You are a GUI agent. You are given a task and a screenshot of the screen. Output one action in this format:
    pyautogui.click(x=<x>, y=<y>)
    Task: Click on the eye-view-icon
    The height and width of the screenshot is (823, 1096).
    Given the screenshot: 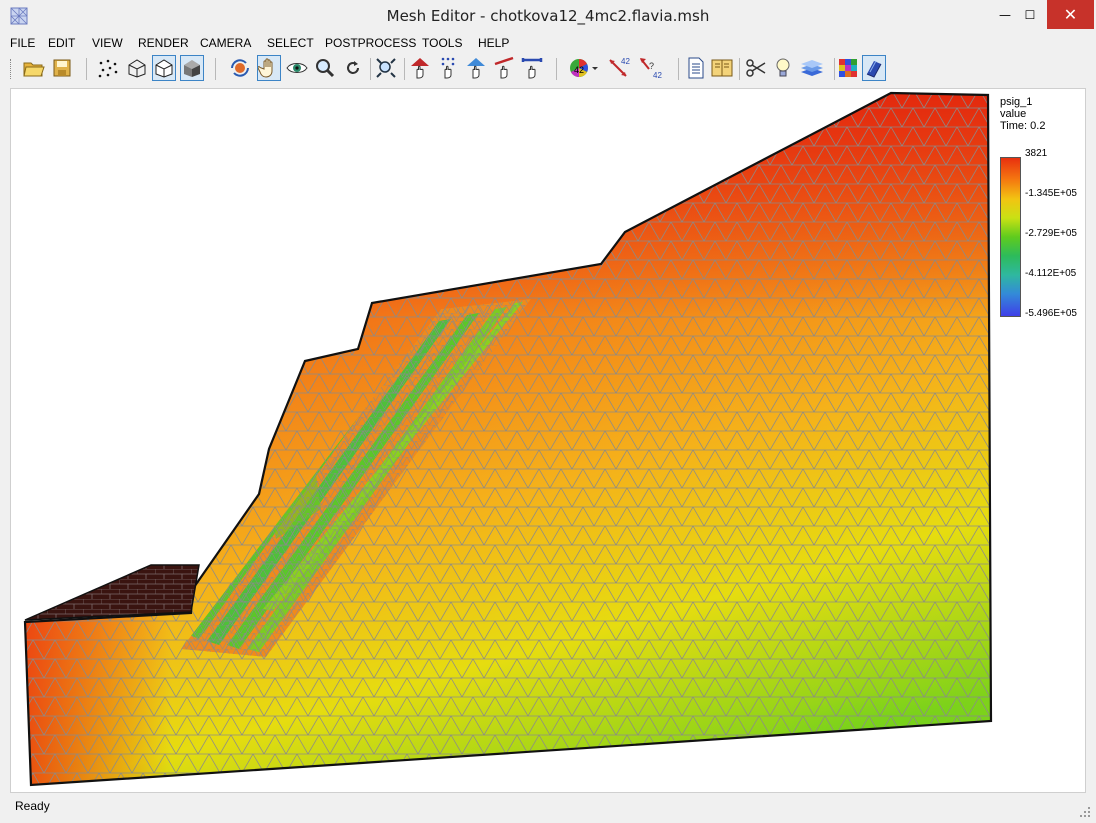 What is the action you would take?
    pyautogui.click(x=297, y=68)
    